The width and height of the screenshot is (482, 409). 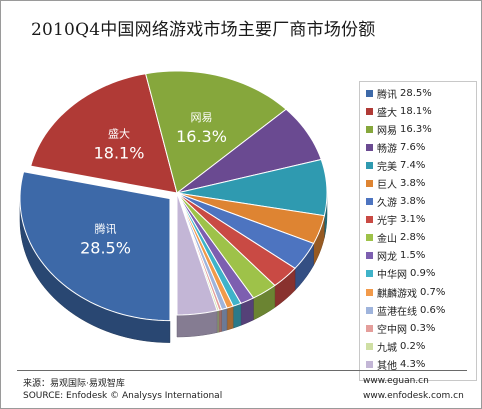 I want to click on legend-value: 28.5%, so click(x=416, y=93).